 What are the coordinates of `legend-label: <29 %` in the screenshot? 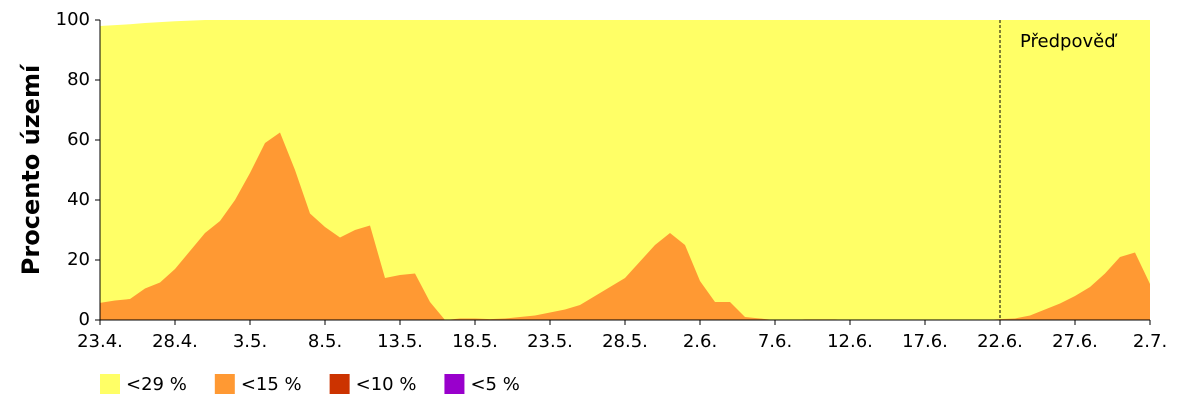 It's located at (156, 384).